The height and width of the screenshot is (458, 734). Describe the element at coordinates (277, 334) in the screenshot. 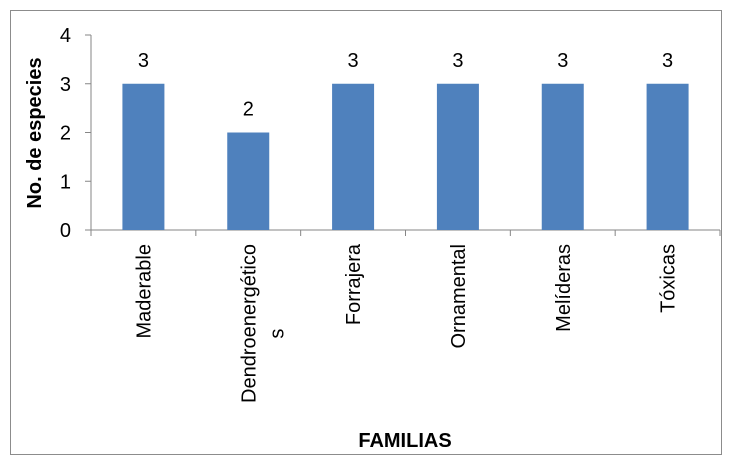

I see `x-tick-label-line: s` at that location.